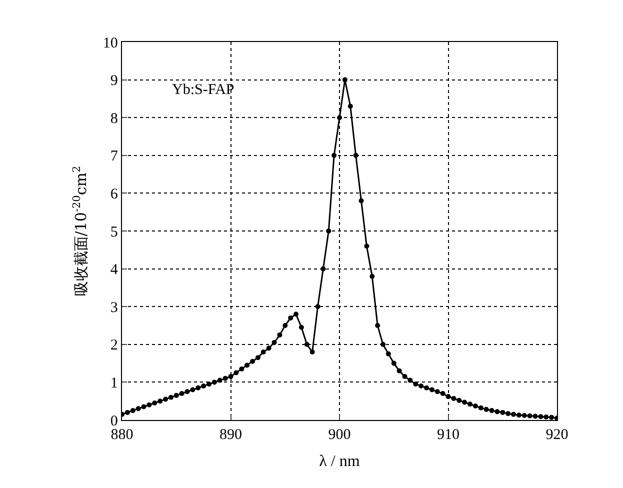 Image resolution: width=623 pixels, height=488 pixels. What do you see at coordinates (339, 461) in the screenshot?
I see `x-axis-title: λ / nm` at bounding box center [339, 461].